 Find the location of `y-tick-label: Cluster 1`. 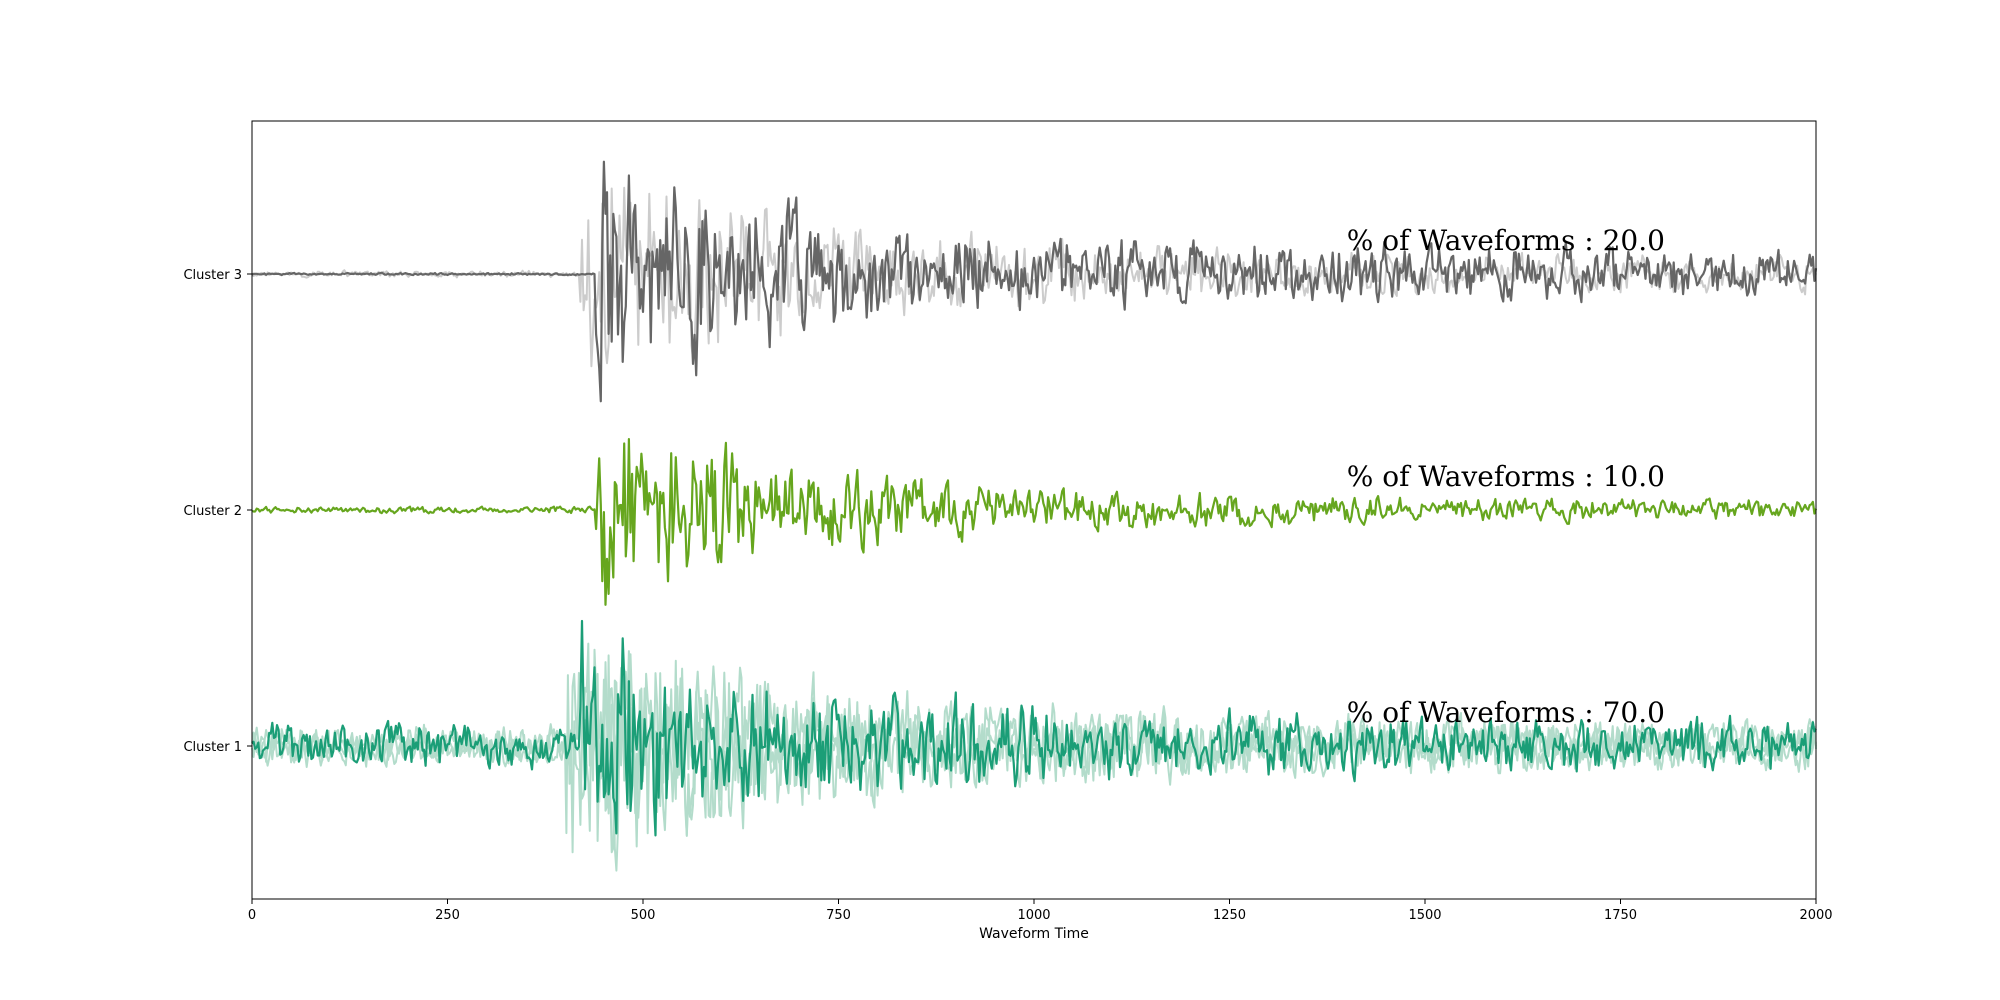

y-tick-label: Cluster 1 is located at coordinates (212, 747).